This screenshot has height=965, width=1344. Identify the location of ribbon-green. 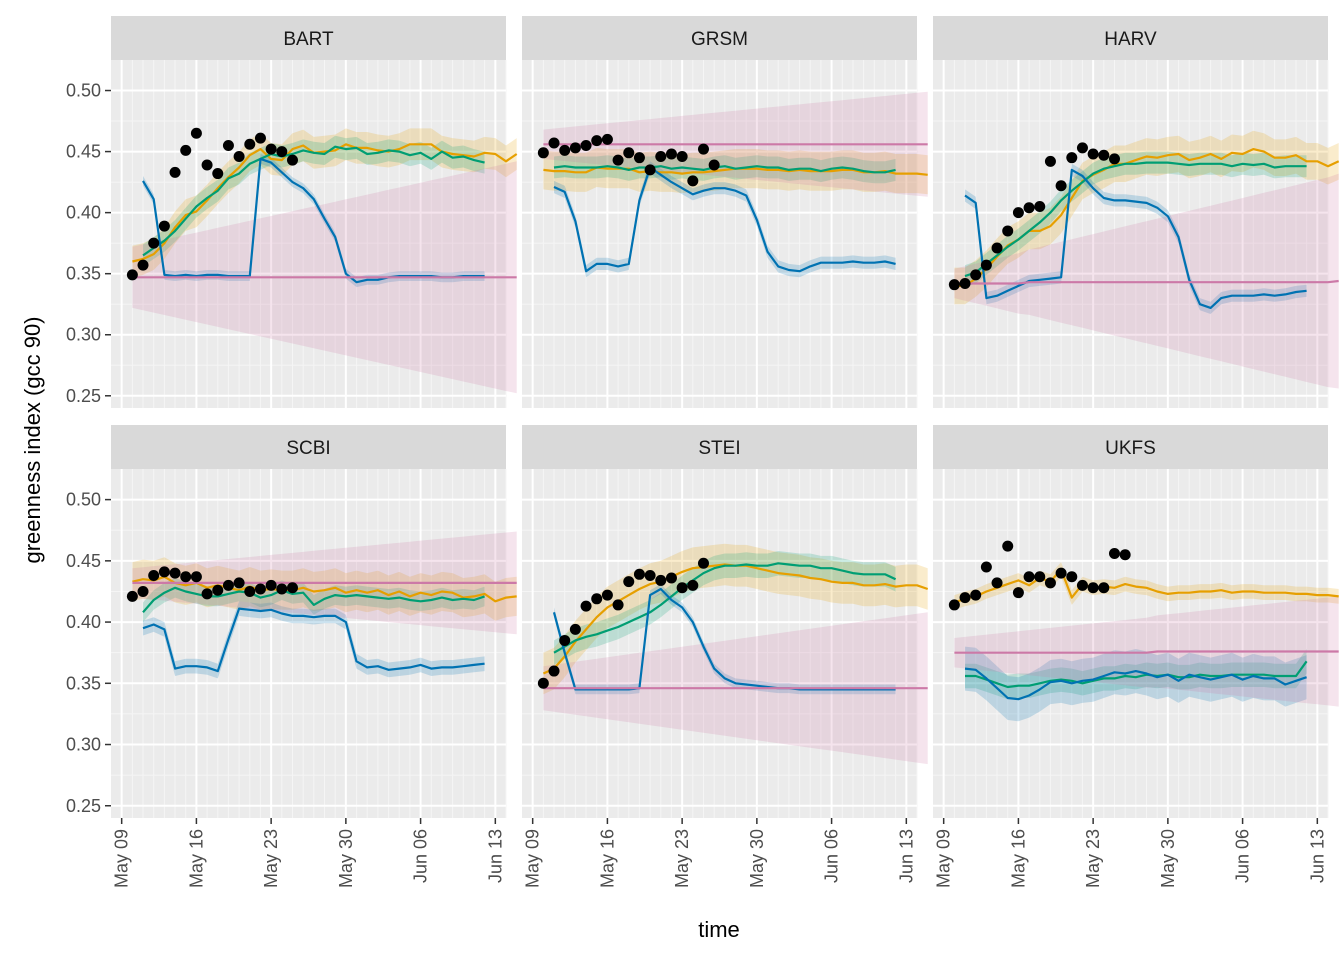
(1136, 674).